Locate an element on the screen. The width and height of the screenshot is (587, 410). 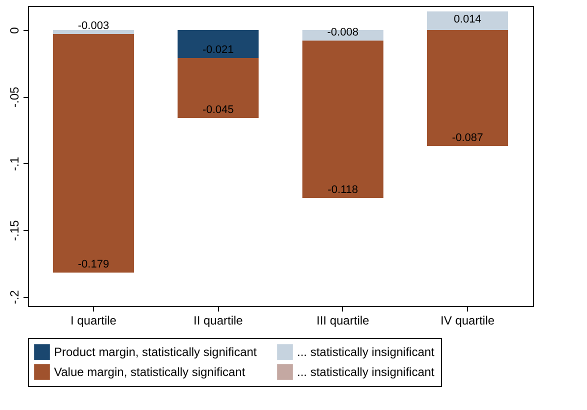
data-label: 0.014 is located at coordinates (468, 19).